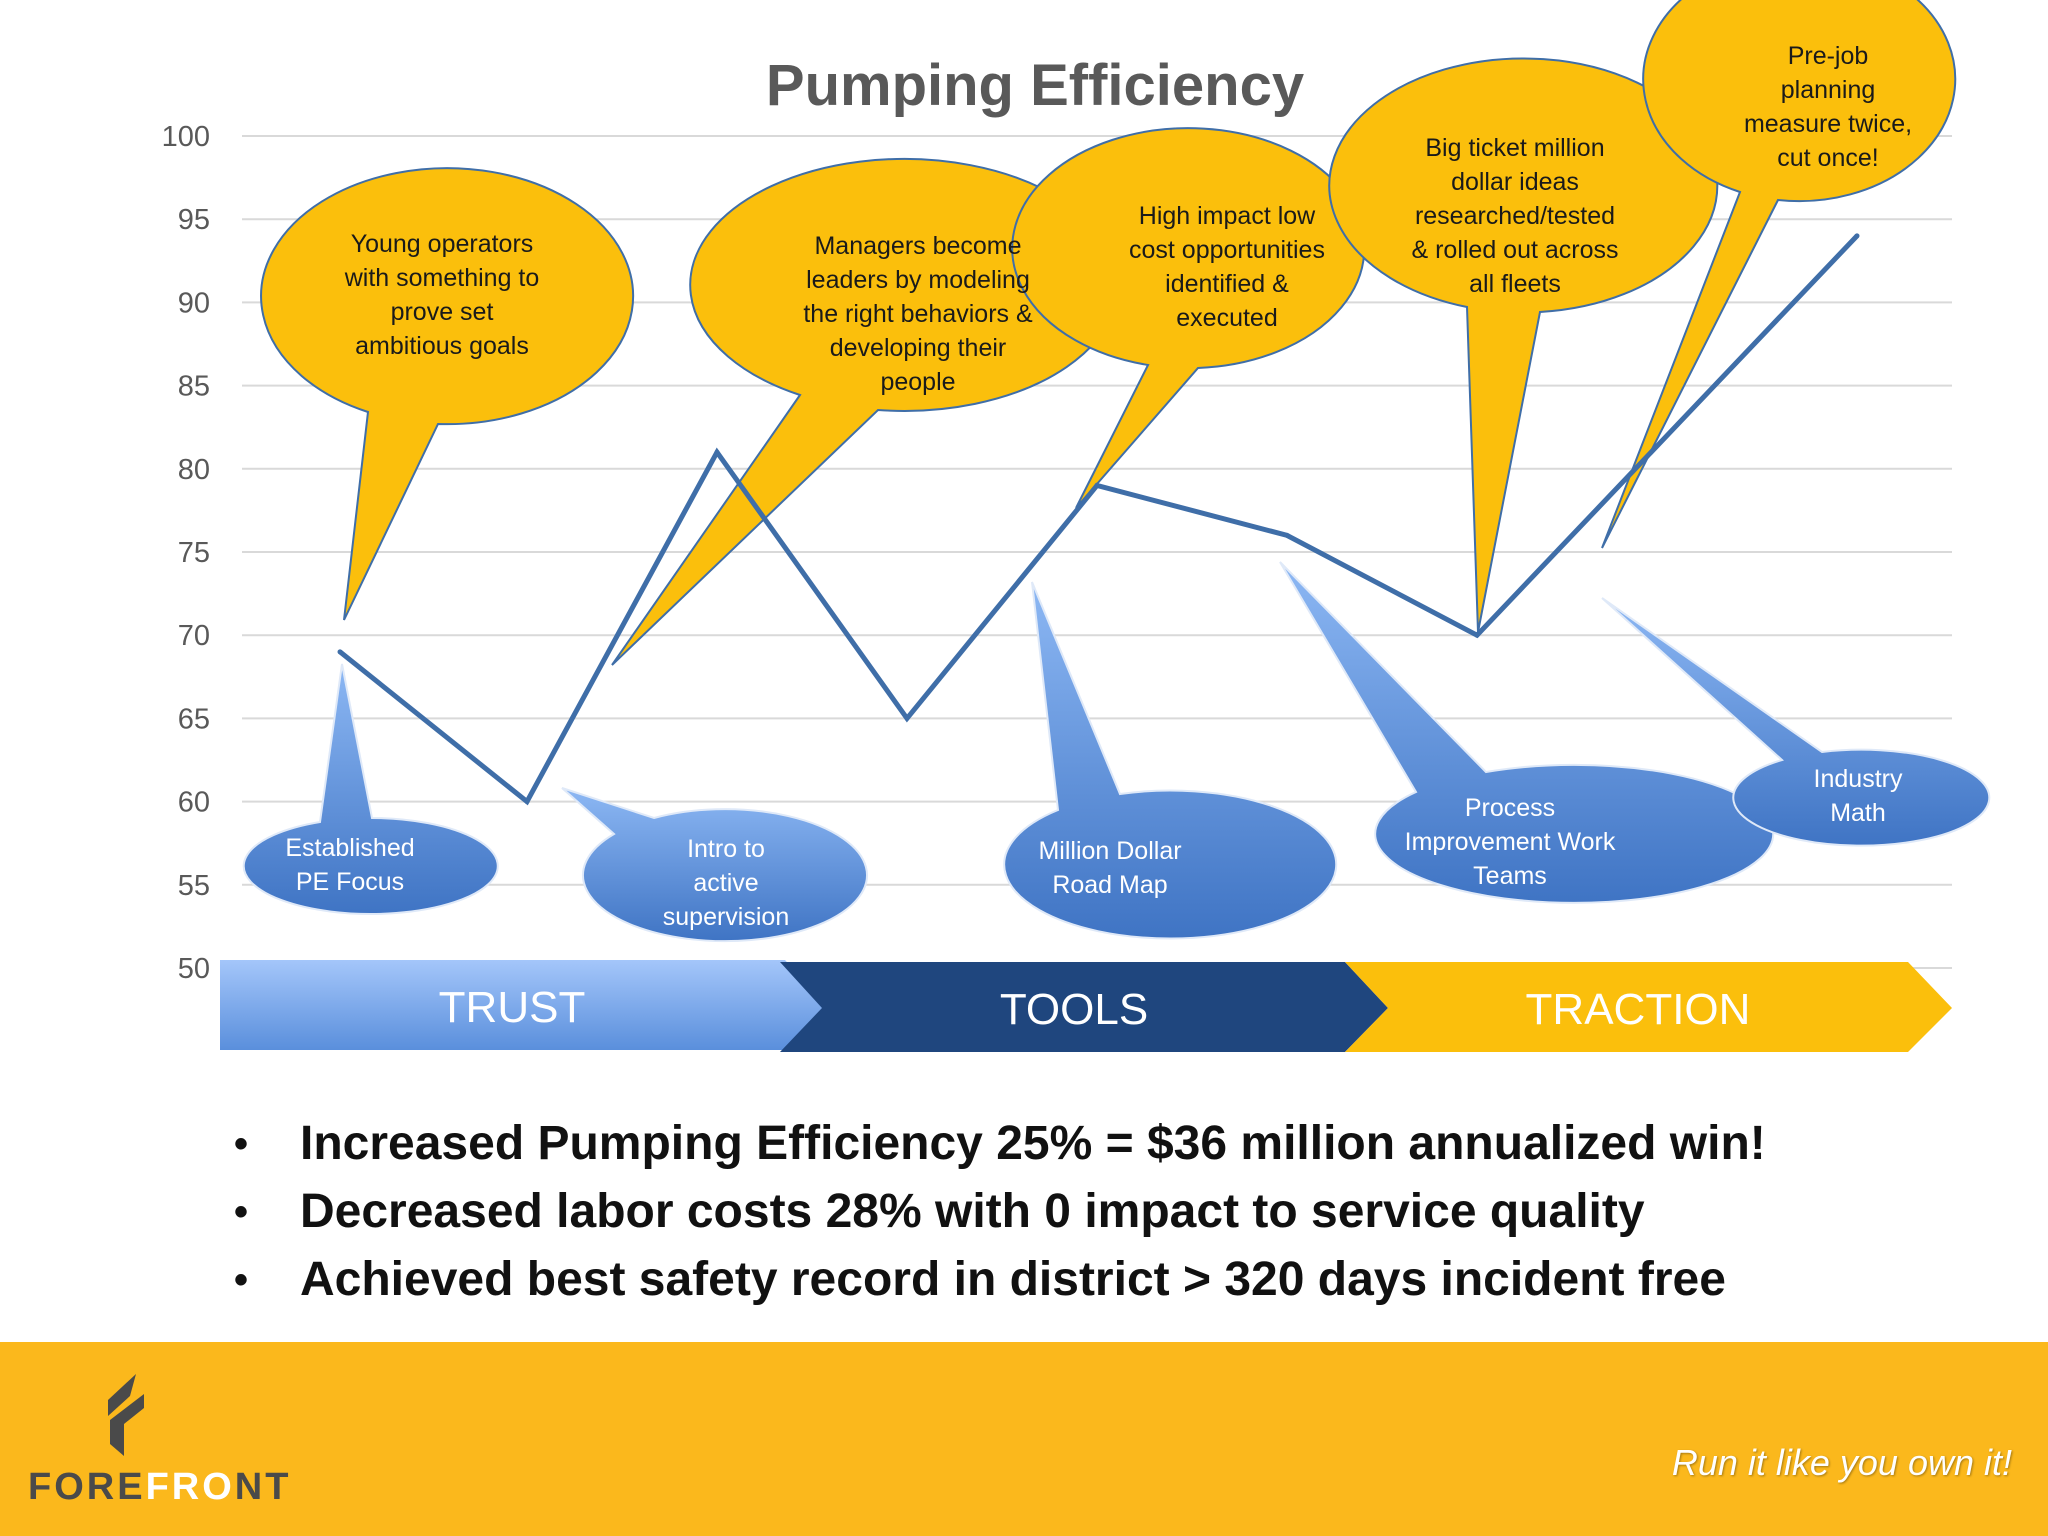 The image size is (2048, 1536). What do you see at coordinates (194, 969) in the screenshot?
I see `y-tick-label: 50` at bounding box center [194, 969].